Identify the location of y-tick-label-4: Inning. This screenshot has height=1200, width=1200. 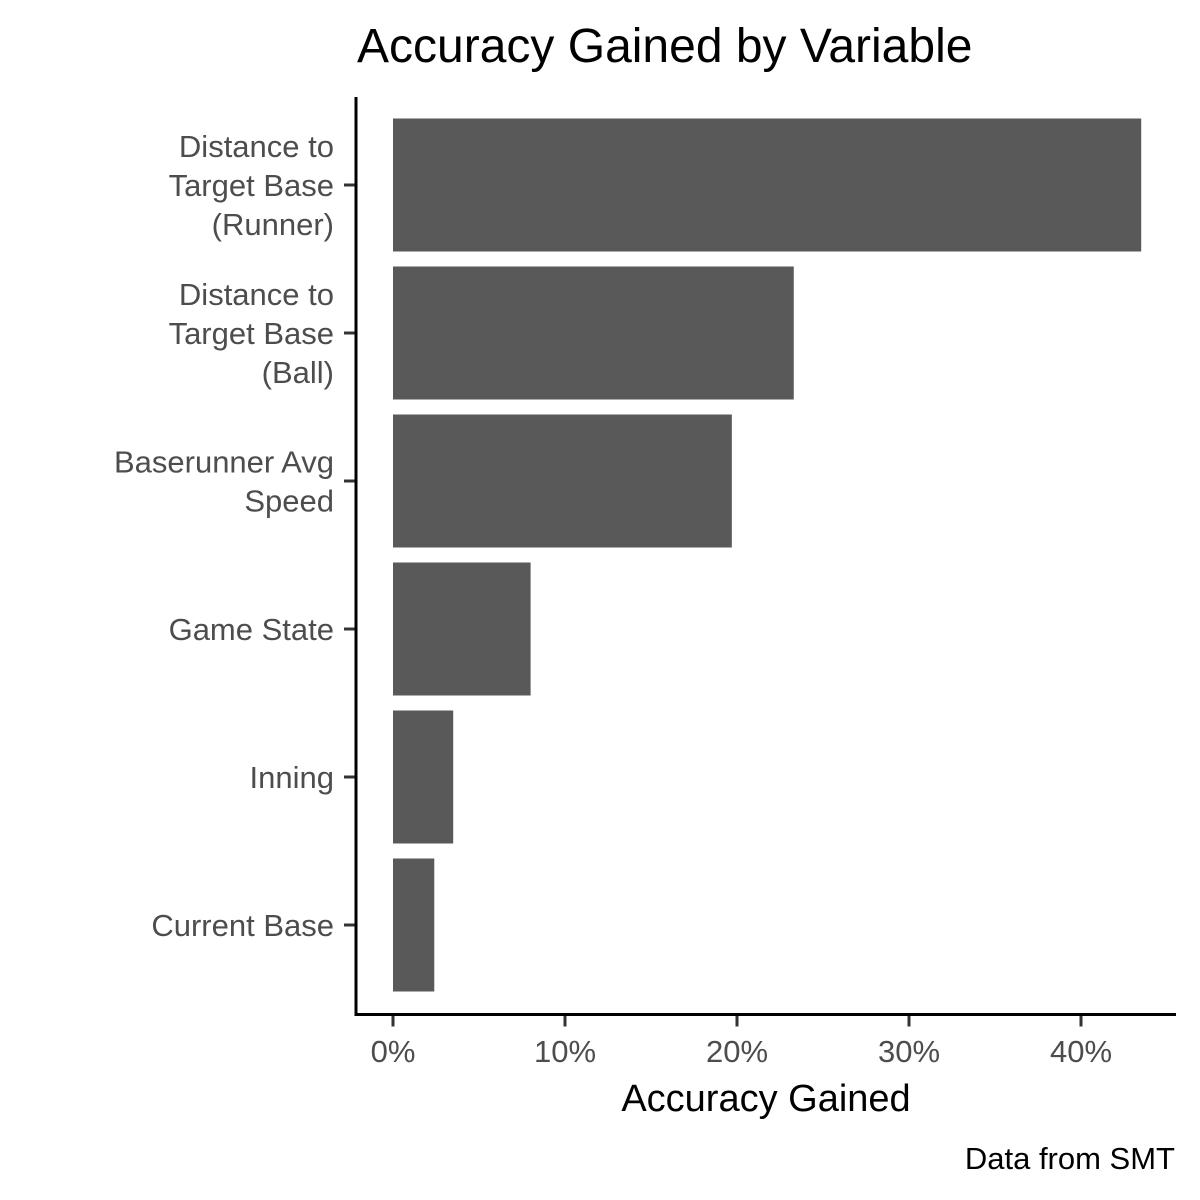
(292, 777).